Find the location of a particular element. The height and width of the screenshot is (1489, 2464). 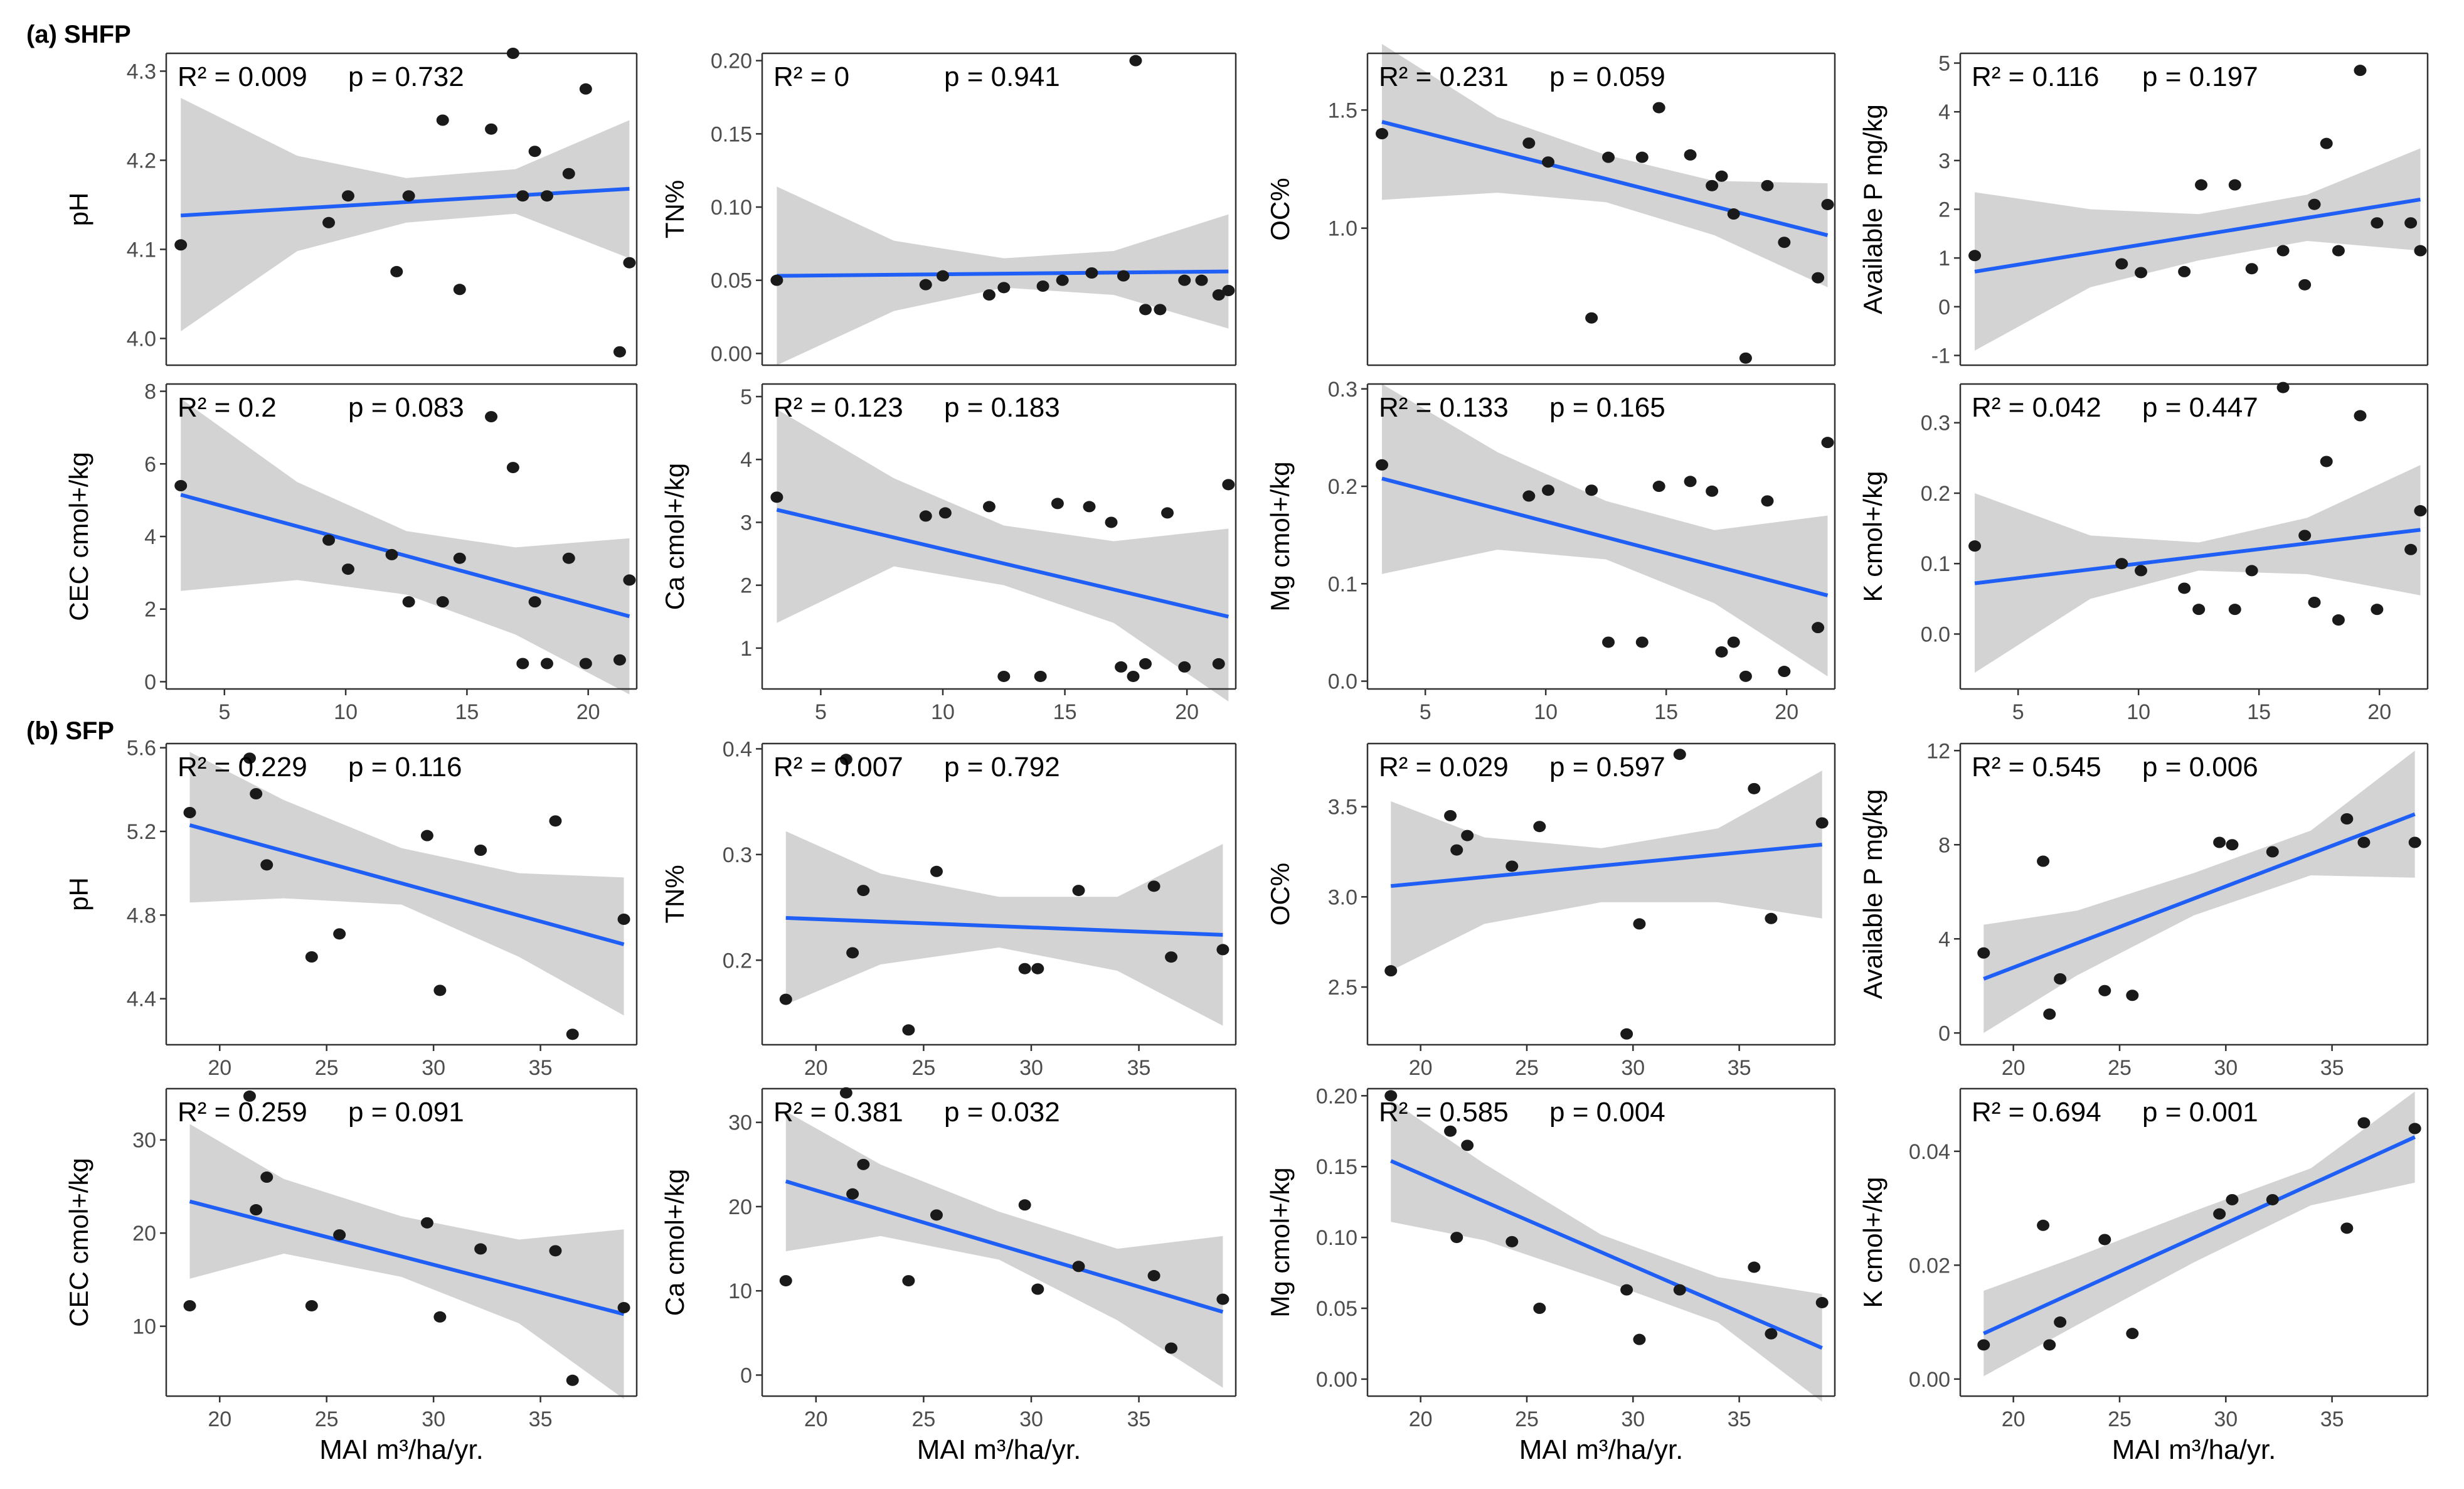

y-tick-label: 4 is located at coordinates (1944, 112).